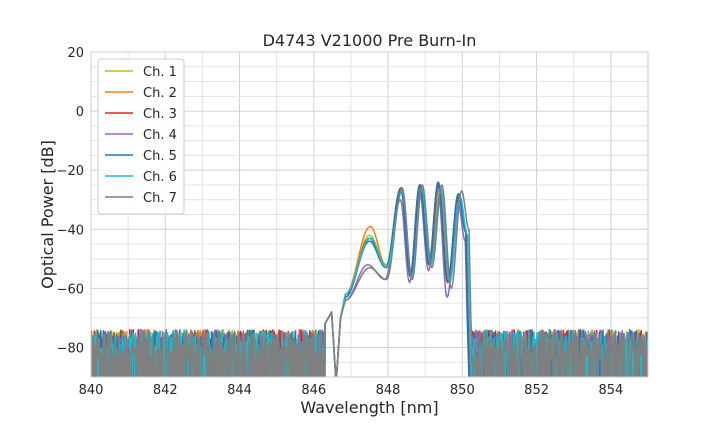 The height and width of the screenshot is (432, 720). I want to click on y-axis-label: Optical Power [dB], so click(47, 214).